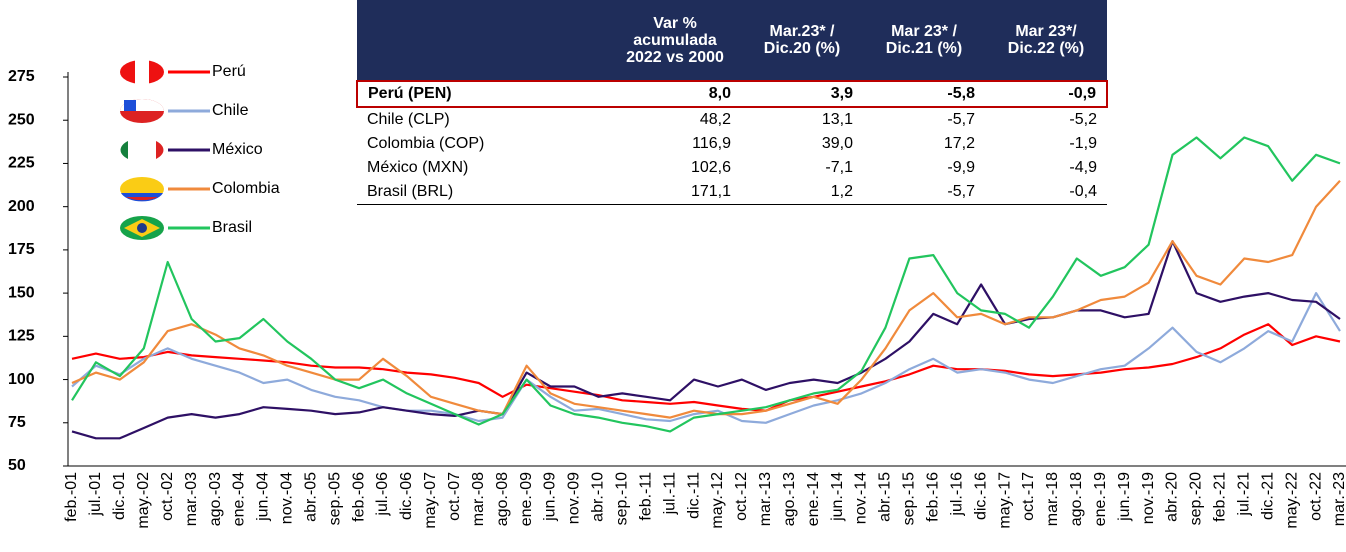  What do you see at coordinates (1124, 497) in the screenshot?
I see `x-tick-label: jun.-19` at bounding box center [1124, 497].